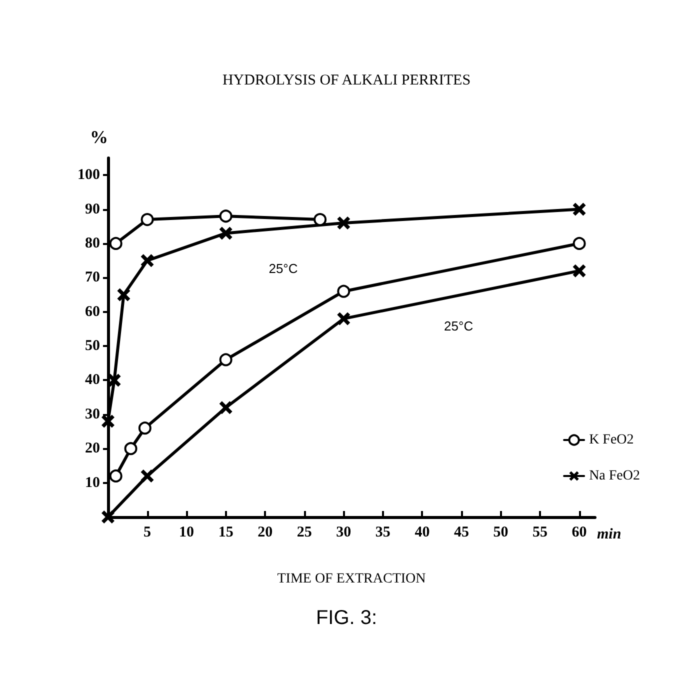 The width and height of the screenshot is (693, 685). I want to click on legend-label: Na FeO2, so click(614, 476).